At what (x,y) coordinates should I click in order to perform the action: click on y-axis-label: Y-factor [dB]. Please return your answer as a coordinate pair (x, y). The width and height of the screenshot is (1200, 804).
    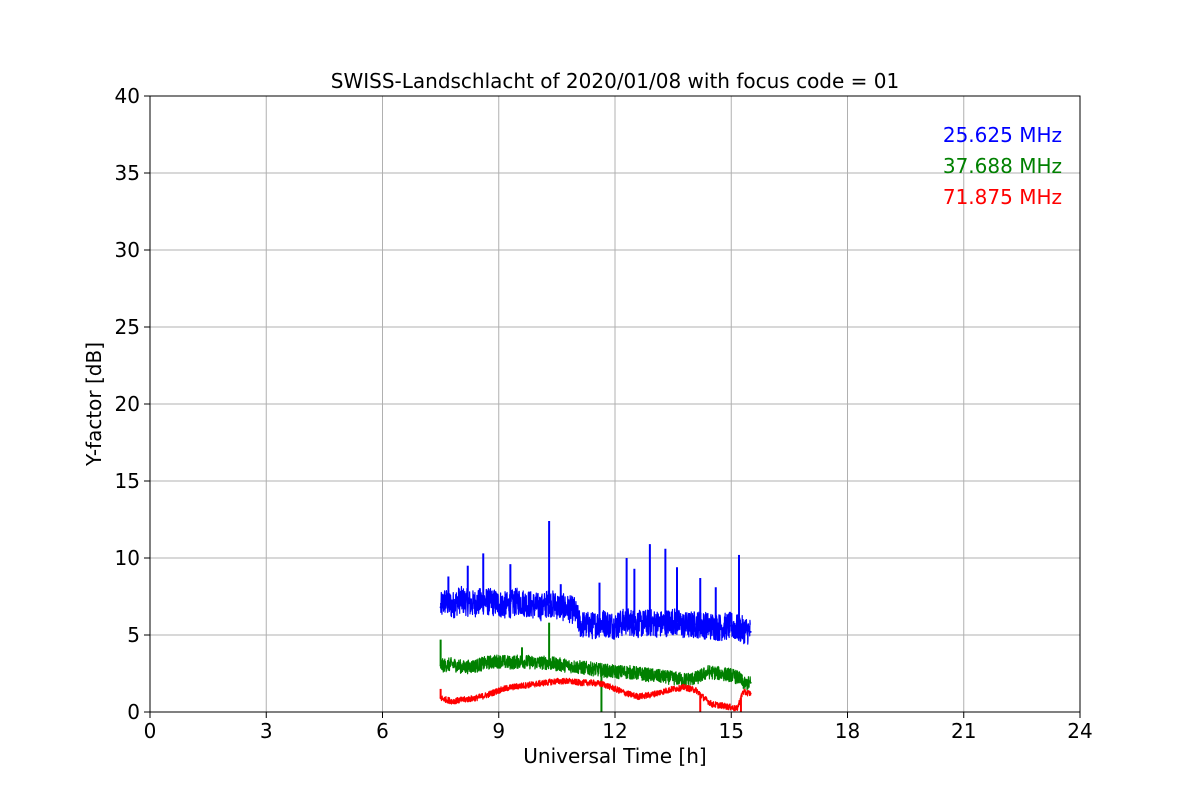
    Looking at the image, I should click on (94, 404).